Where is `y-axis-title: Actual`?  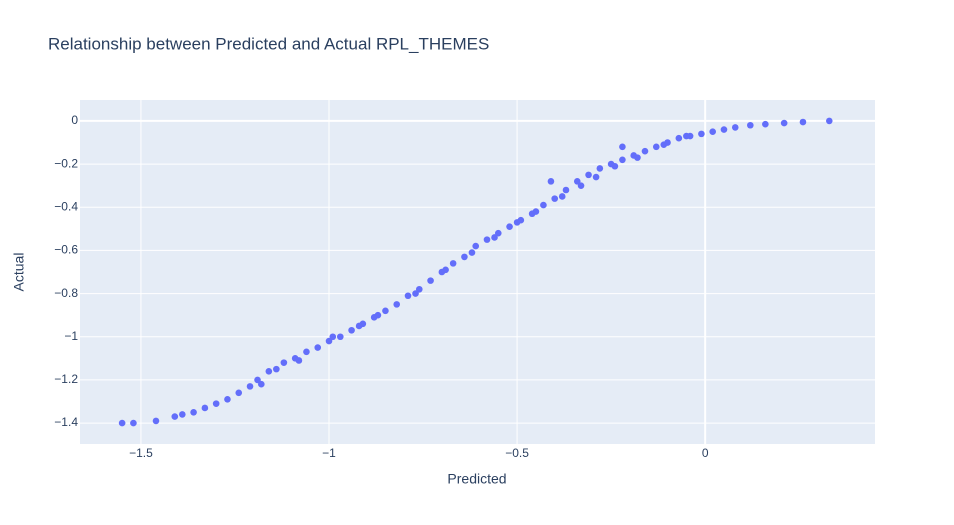 y-axis-title: Actual is located at coordinates (19, 272).